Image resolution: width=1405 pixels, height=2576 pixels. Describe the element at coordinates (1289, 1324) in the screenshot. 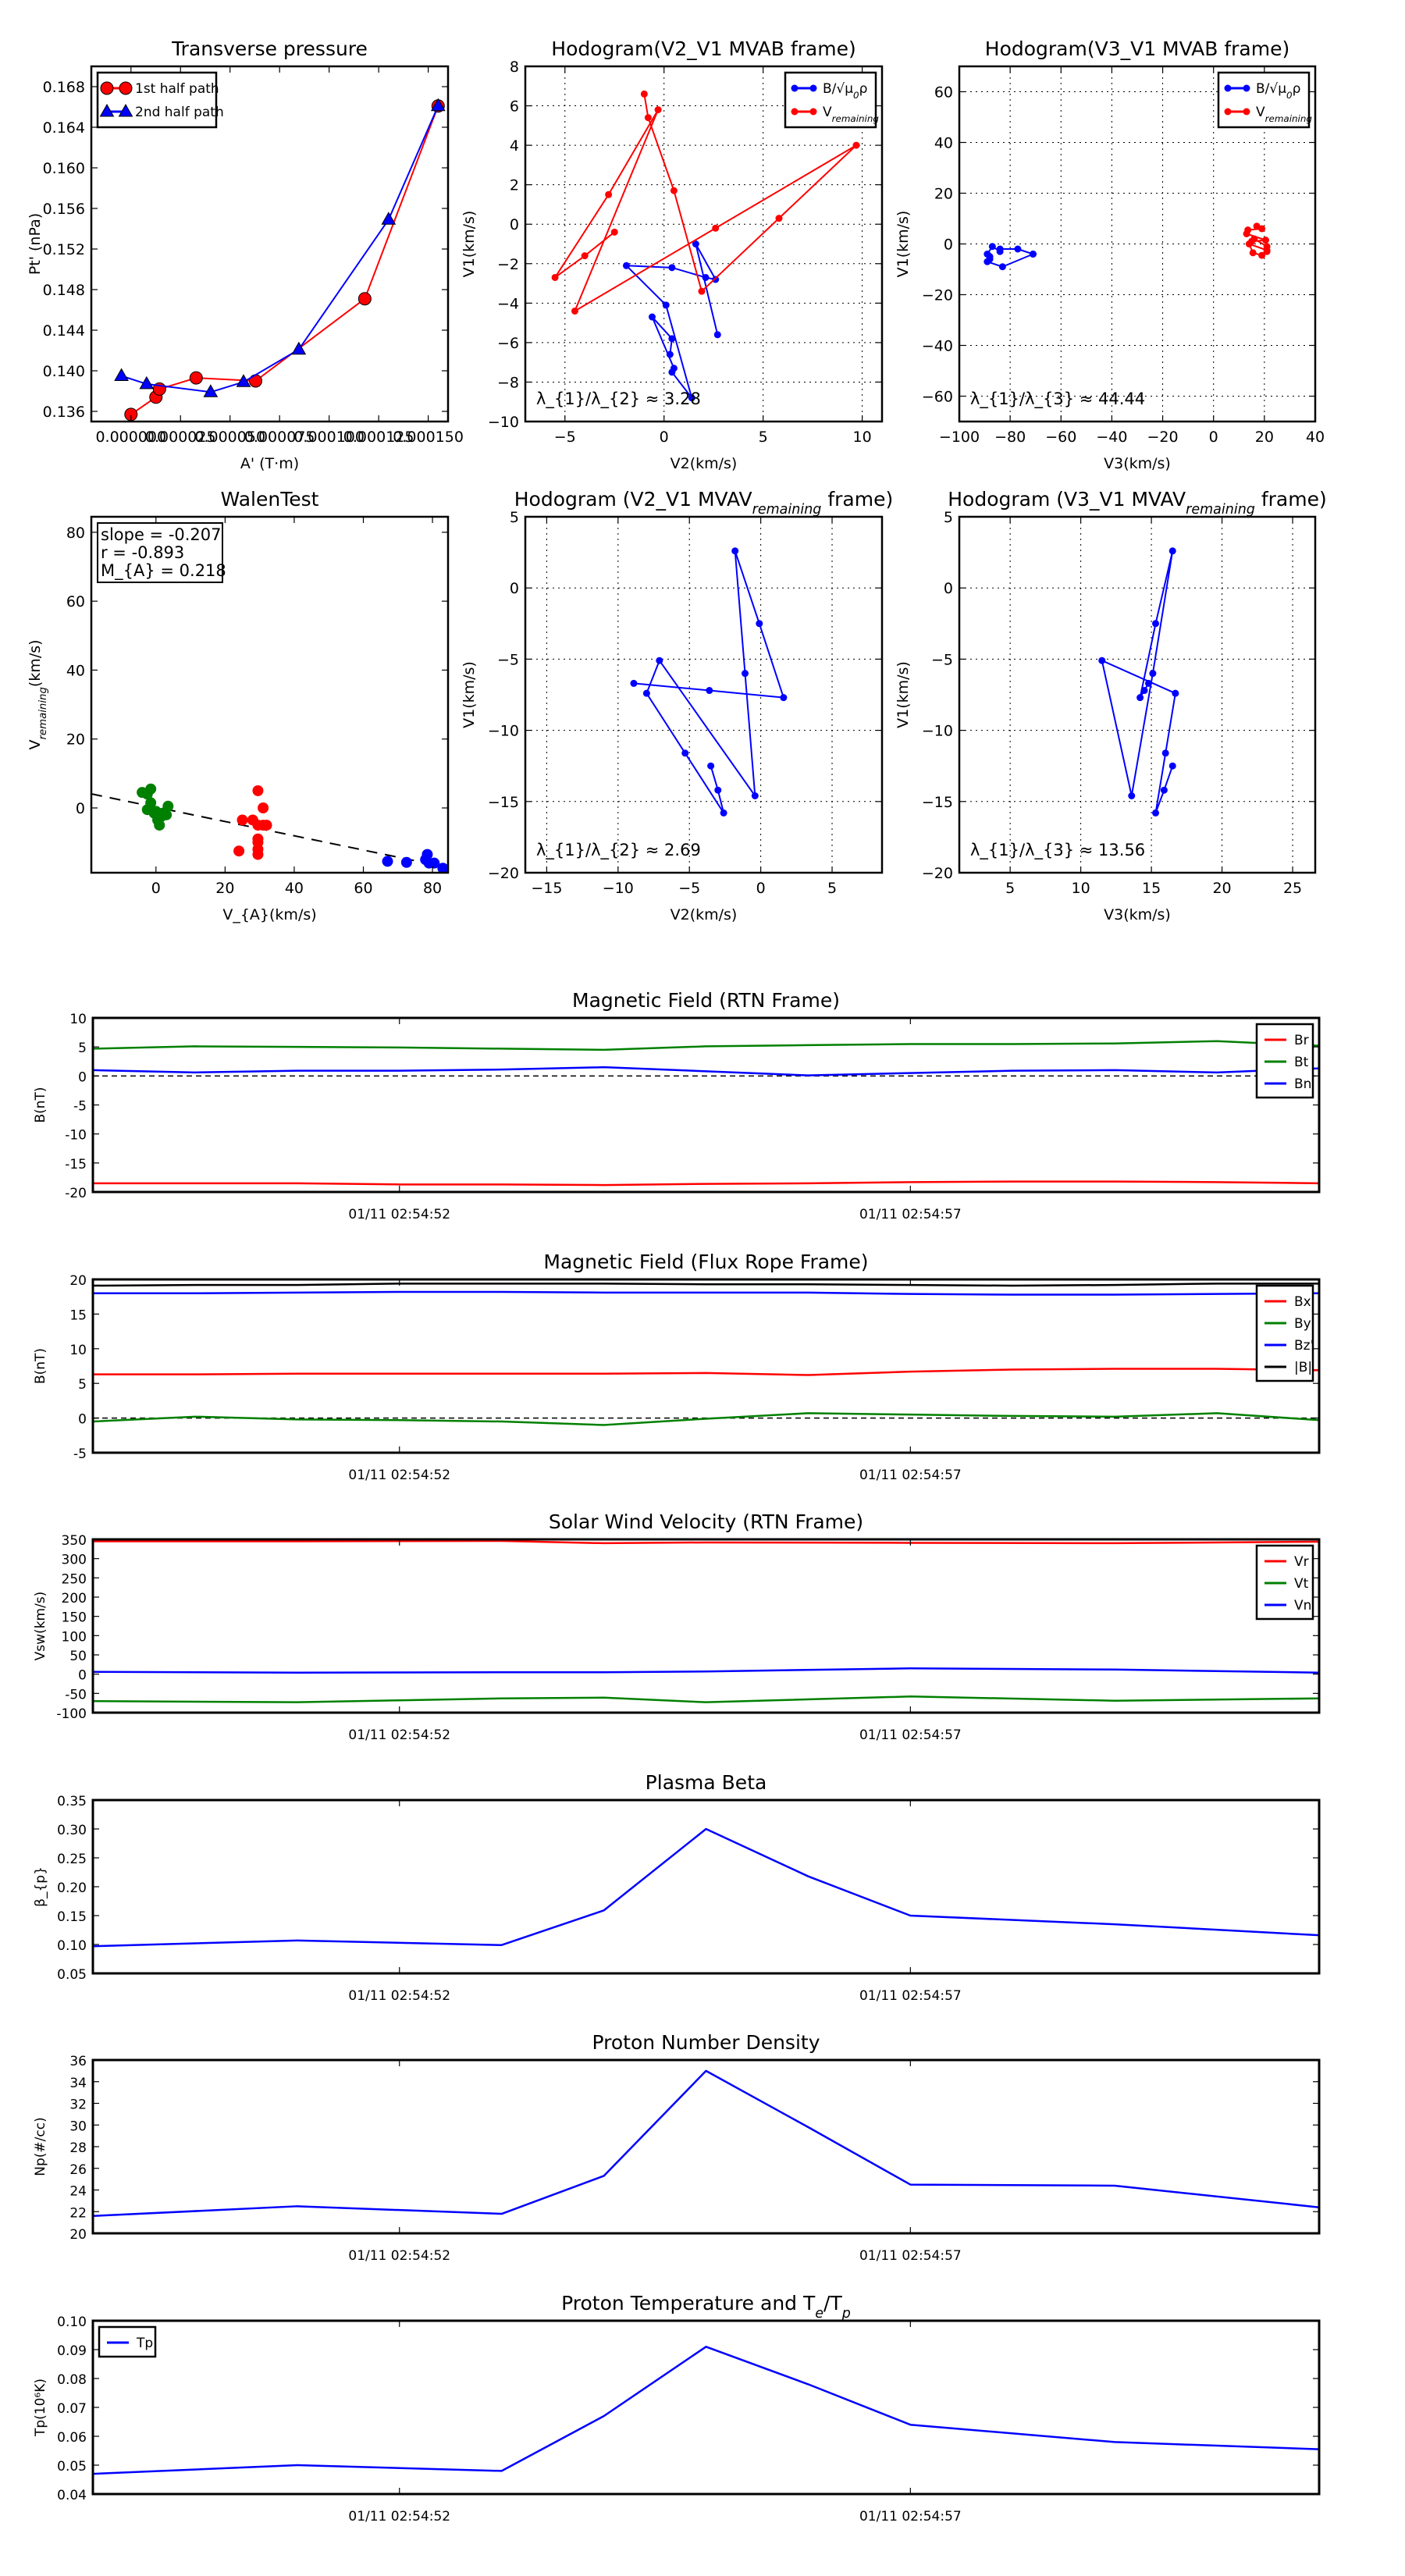

I see `legend-item: By'` at that location.